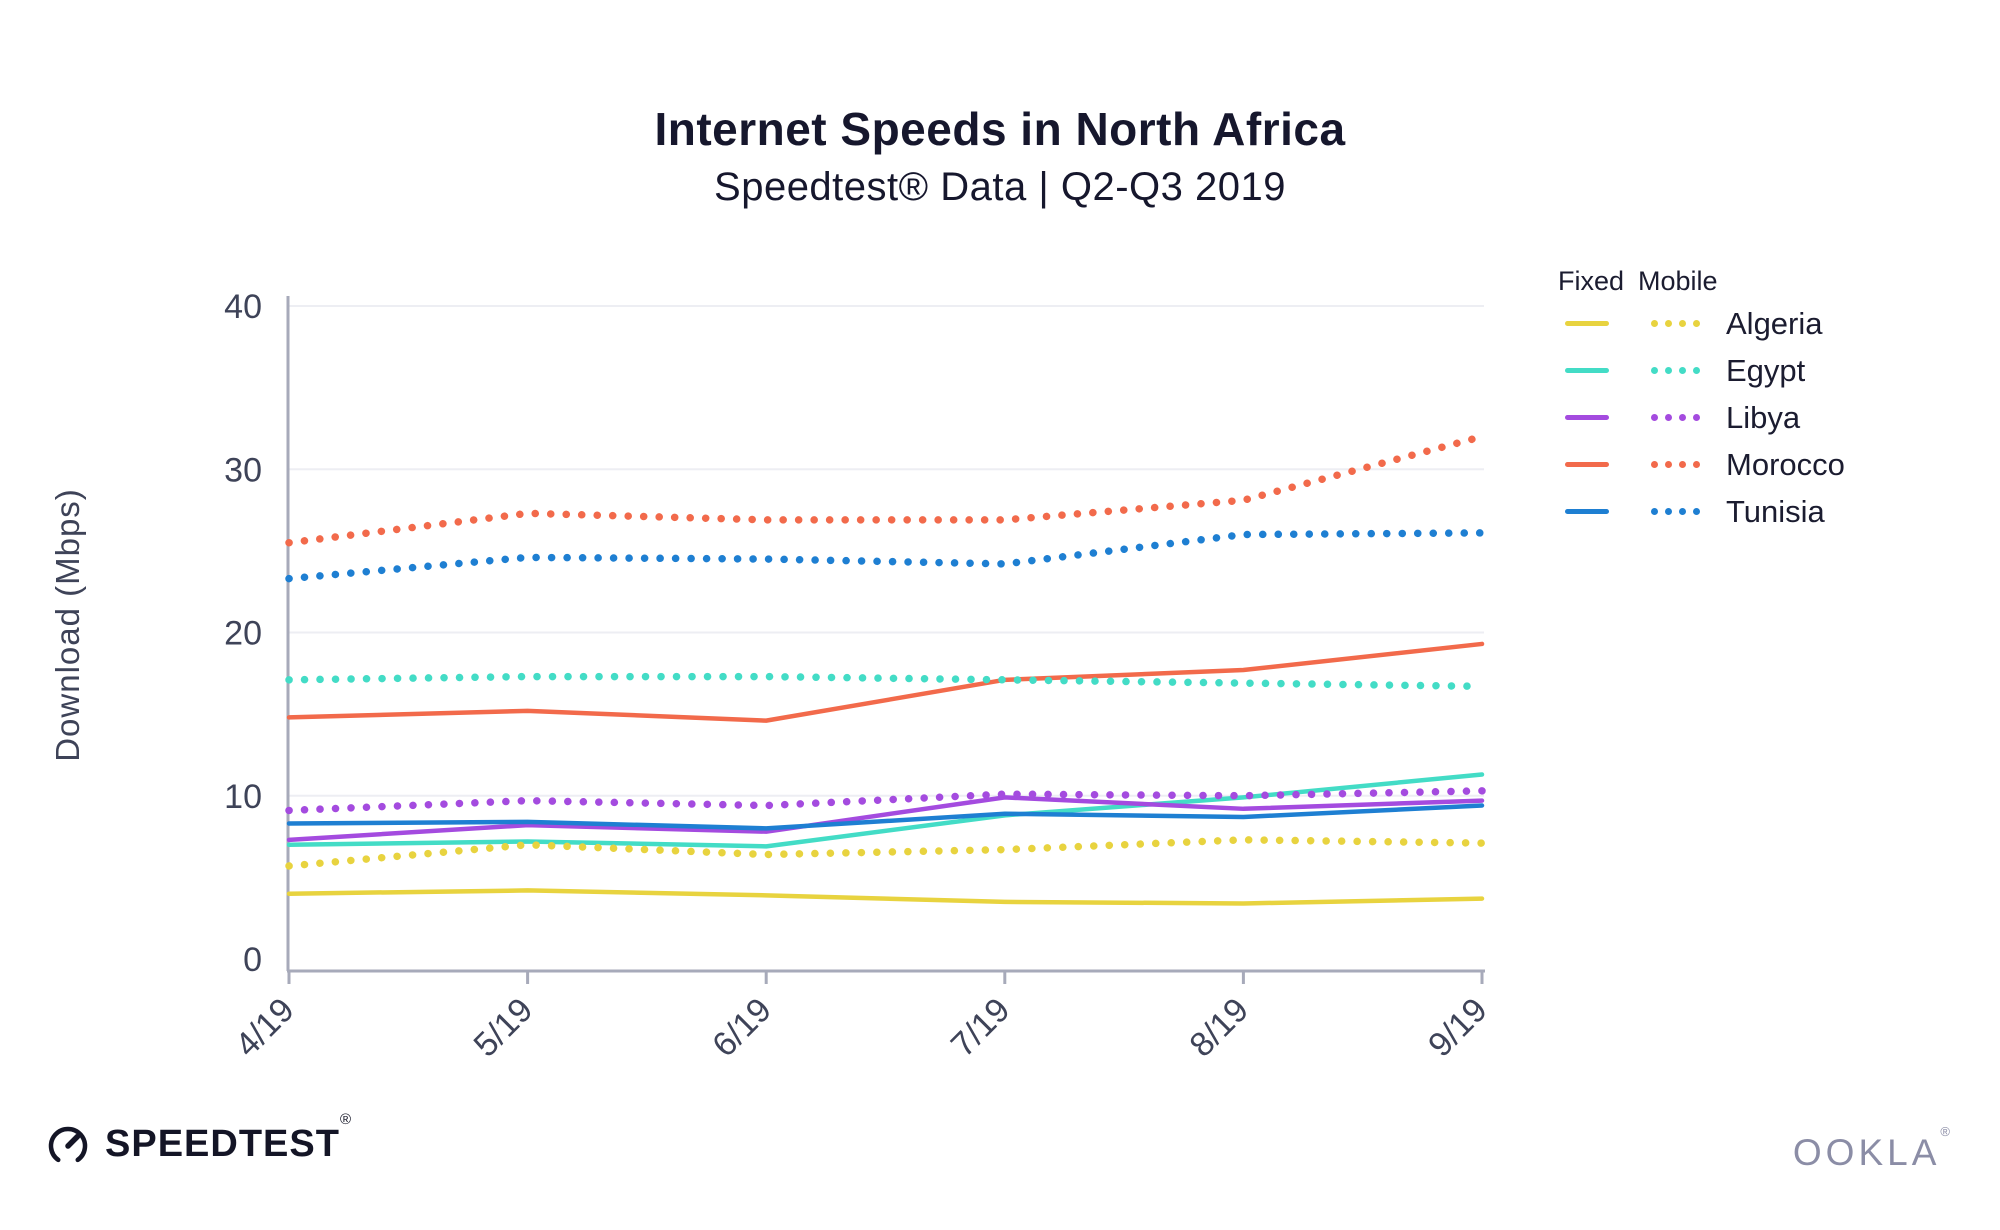  What do you see at coordinates (1219, 1028) in the screenshot?
I see `x-tick-label-8/19: 8/19` at bounding box center [1219, 1028].